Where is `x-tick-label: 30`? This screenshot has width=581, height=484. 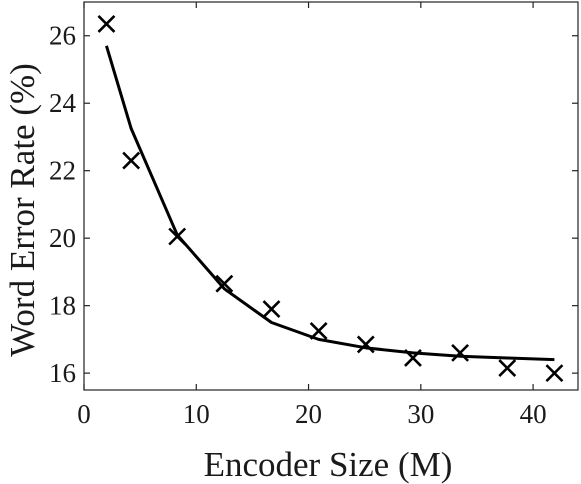
x-tick-label: 30 is located at coordinates (420, 414).